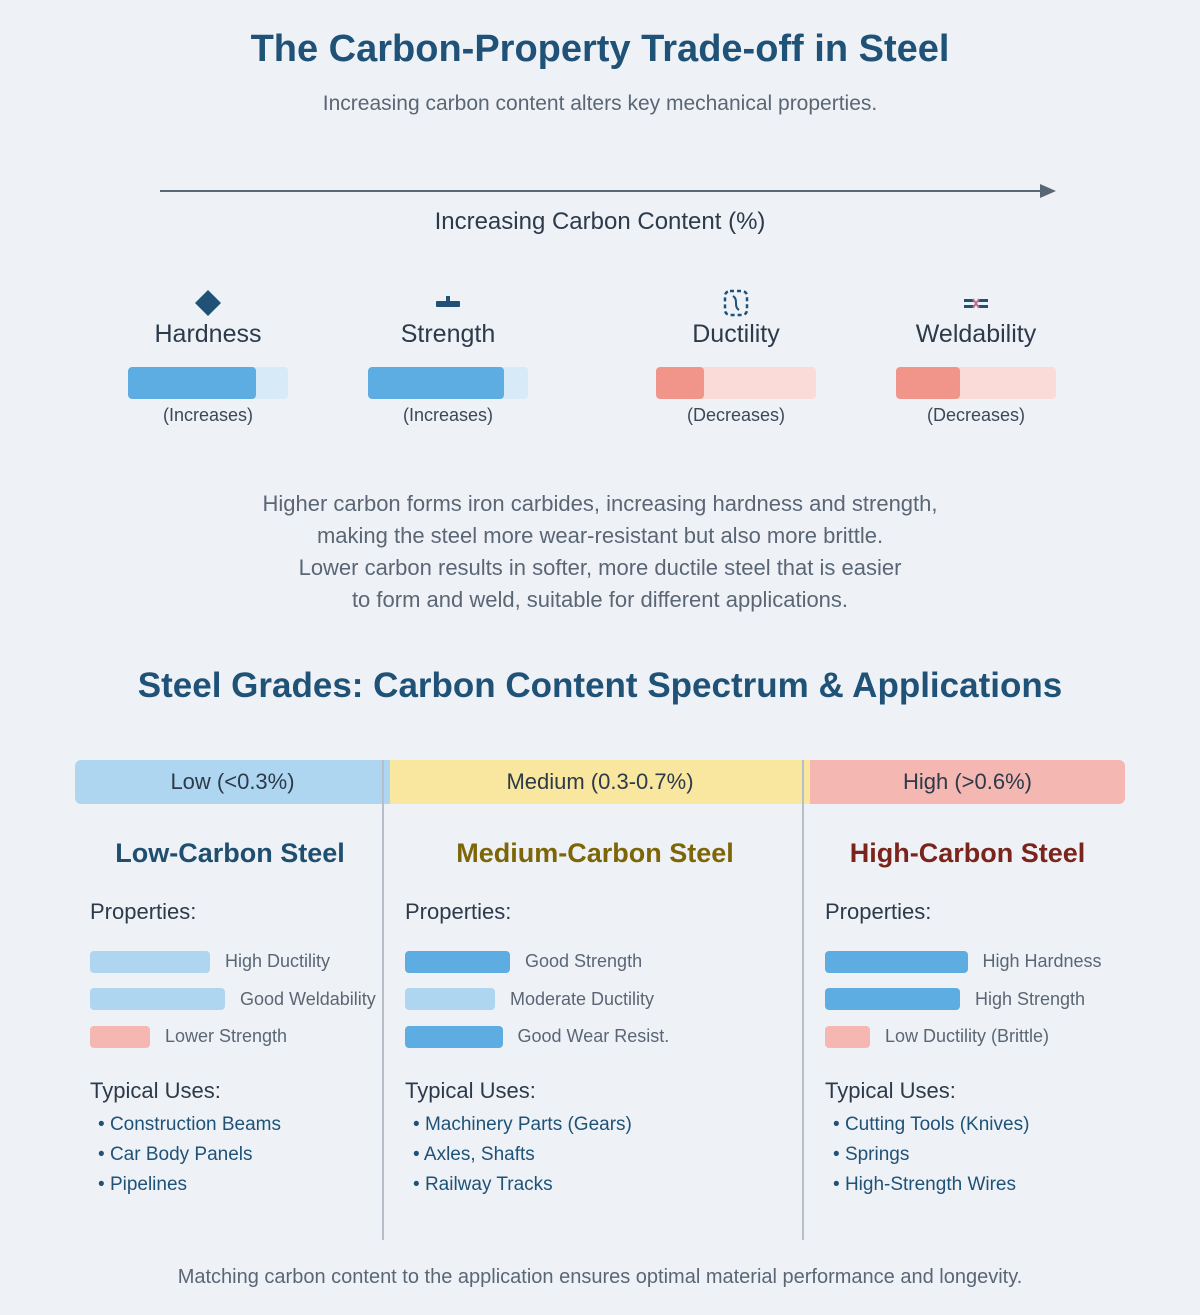 The width and height of the screenshot is (1200, 1315). I want to click on list-item: Axles, Shafts, so click(604, 1159).